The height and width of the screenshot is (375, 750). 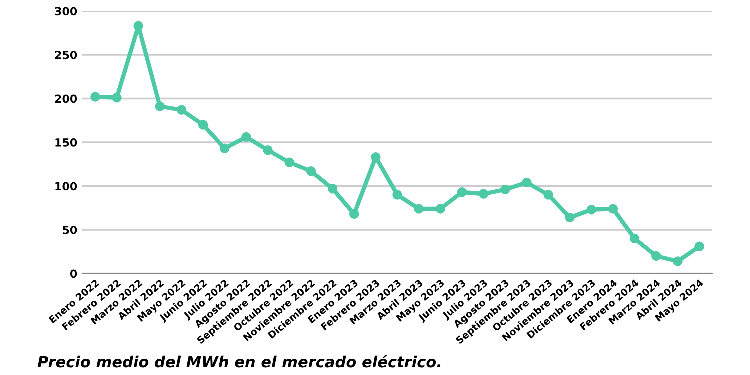 What do you see at coordinates (66, 55) in the screenshot?
I see `y-tick-label: 250` at bounding box center [66, 55].